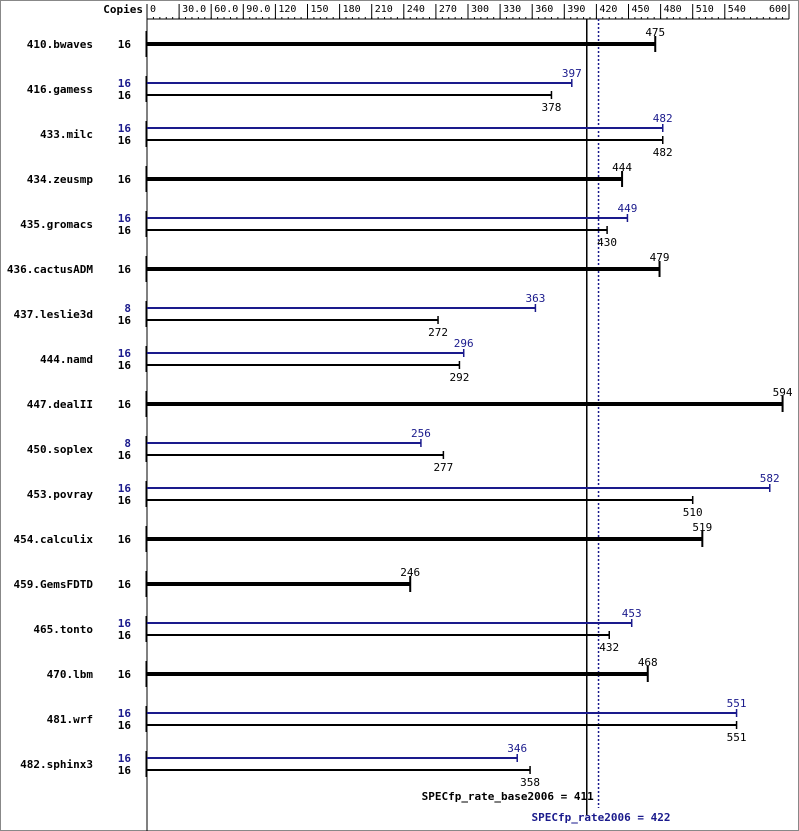 The width and height of the screenshot is (799, 831). I want to click on benchmark-name: 437.leslie3d, so click(53, 314).